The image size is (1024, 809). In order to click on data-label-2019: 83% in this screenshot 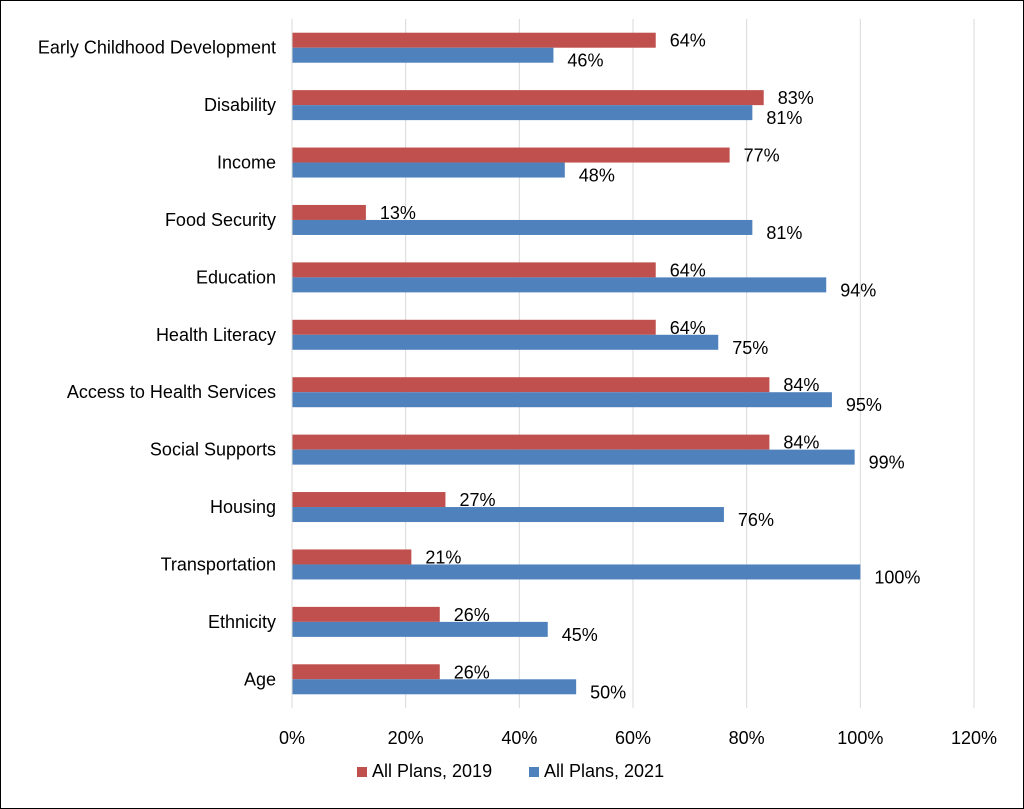, I will do `click(796, 98)`.